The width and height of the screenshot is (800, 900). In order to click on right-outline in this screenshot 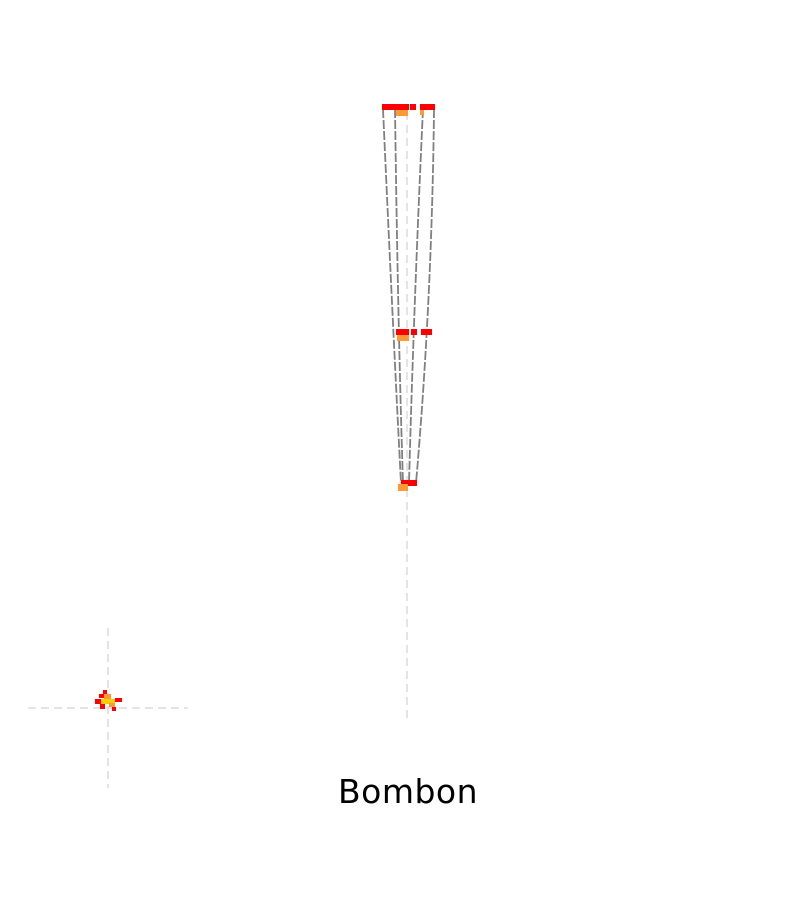, I will do `click(421, 296)`.